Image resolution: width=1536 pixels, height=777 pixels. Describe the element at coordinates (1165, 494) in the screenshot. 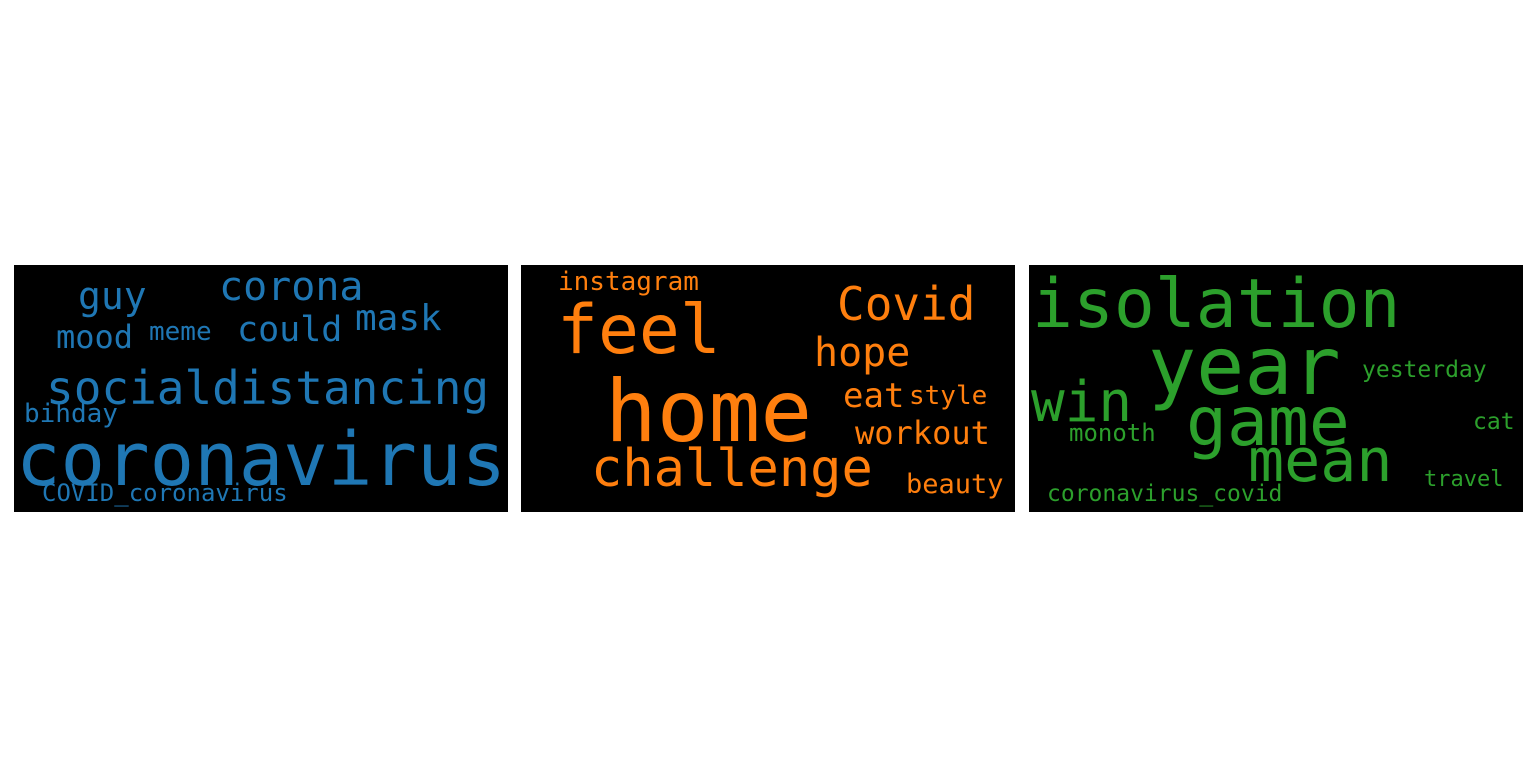

I see `word-coronavirus-covid: coronavirus_covid` at that location.